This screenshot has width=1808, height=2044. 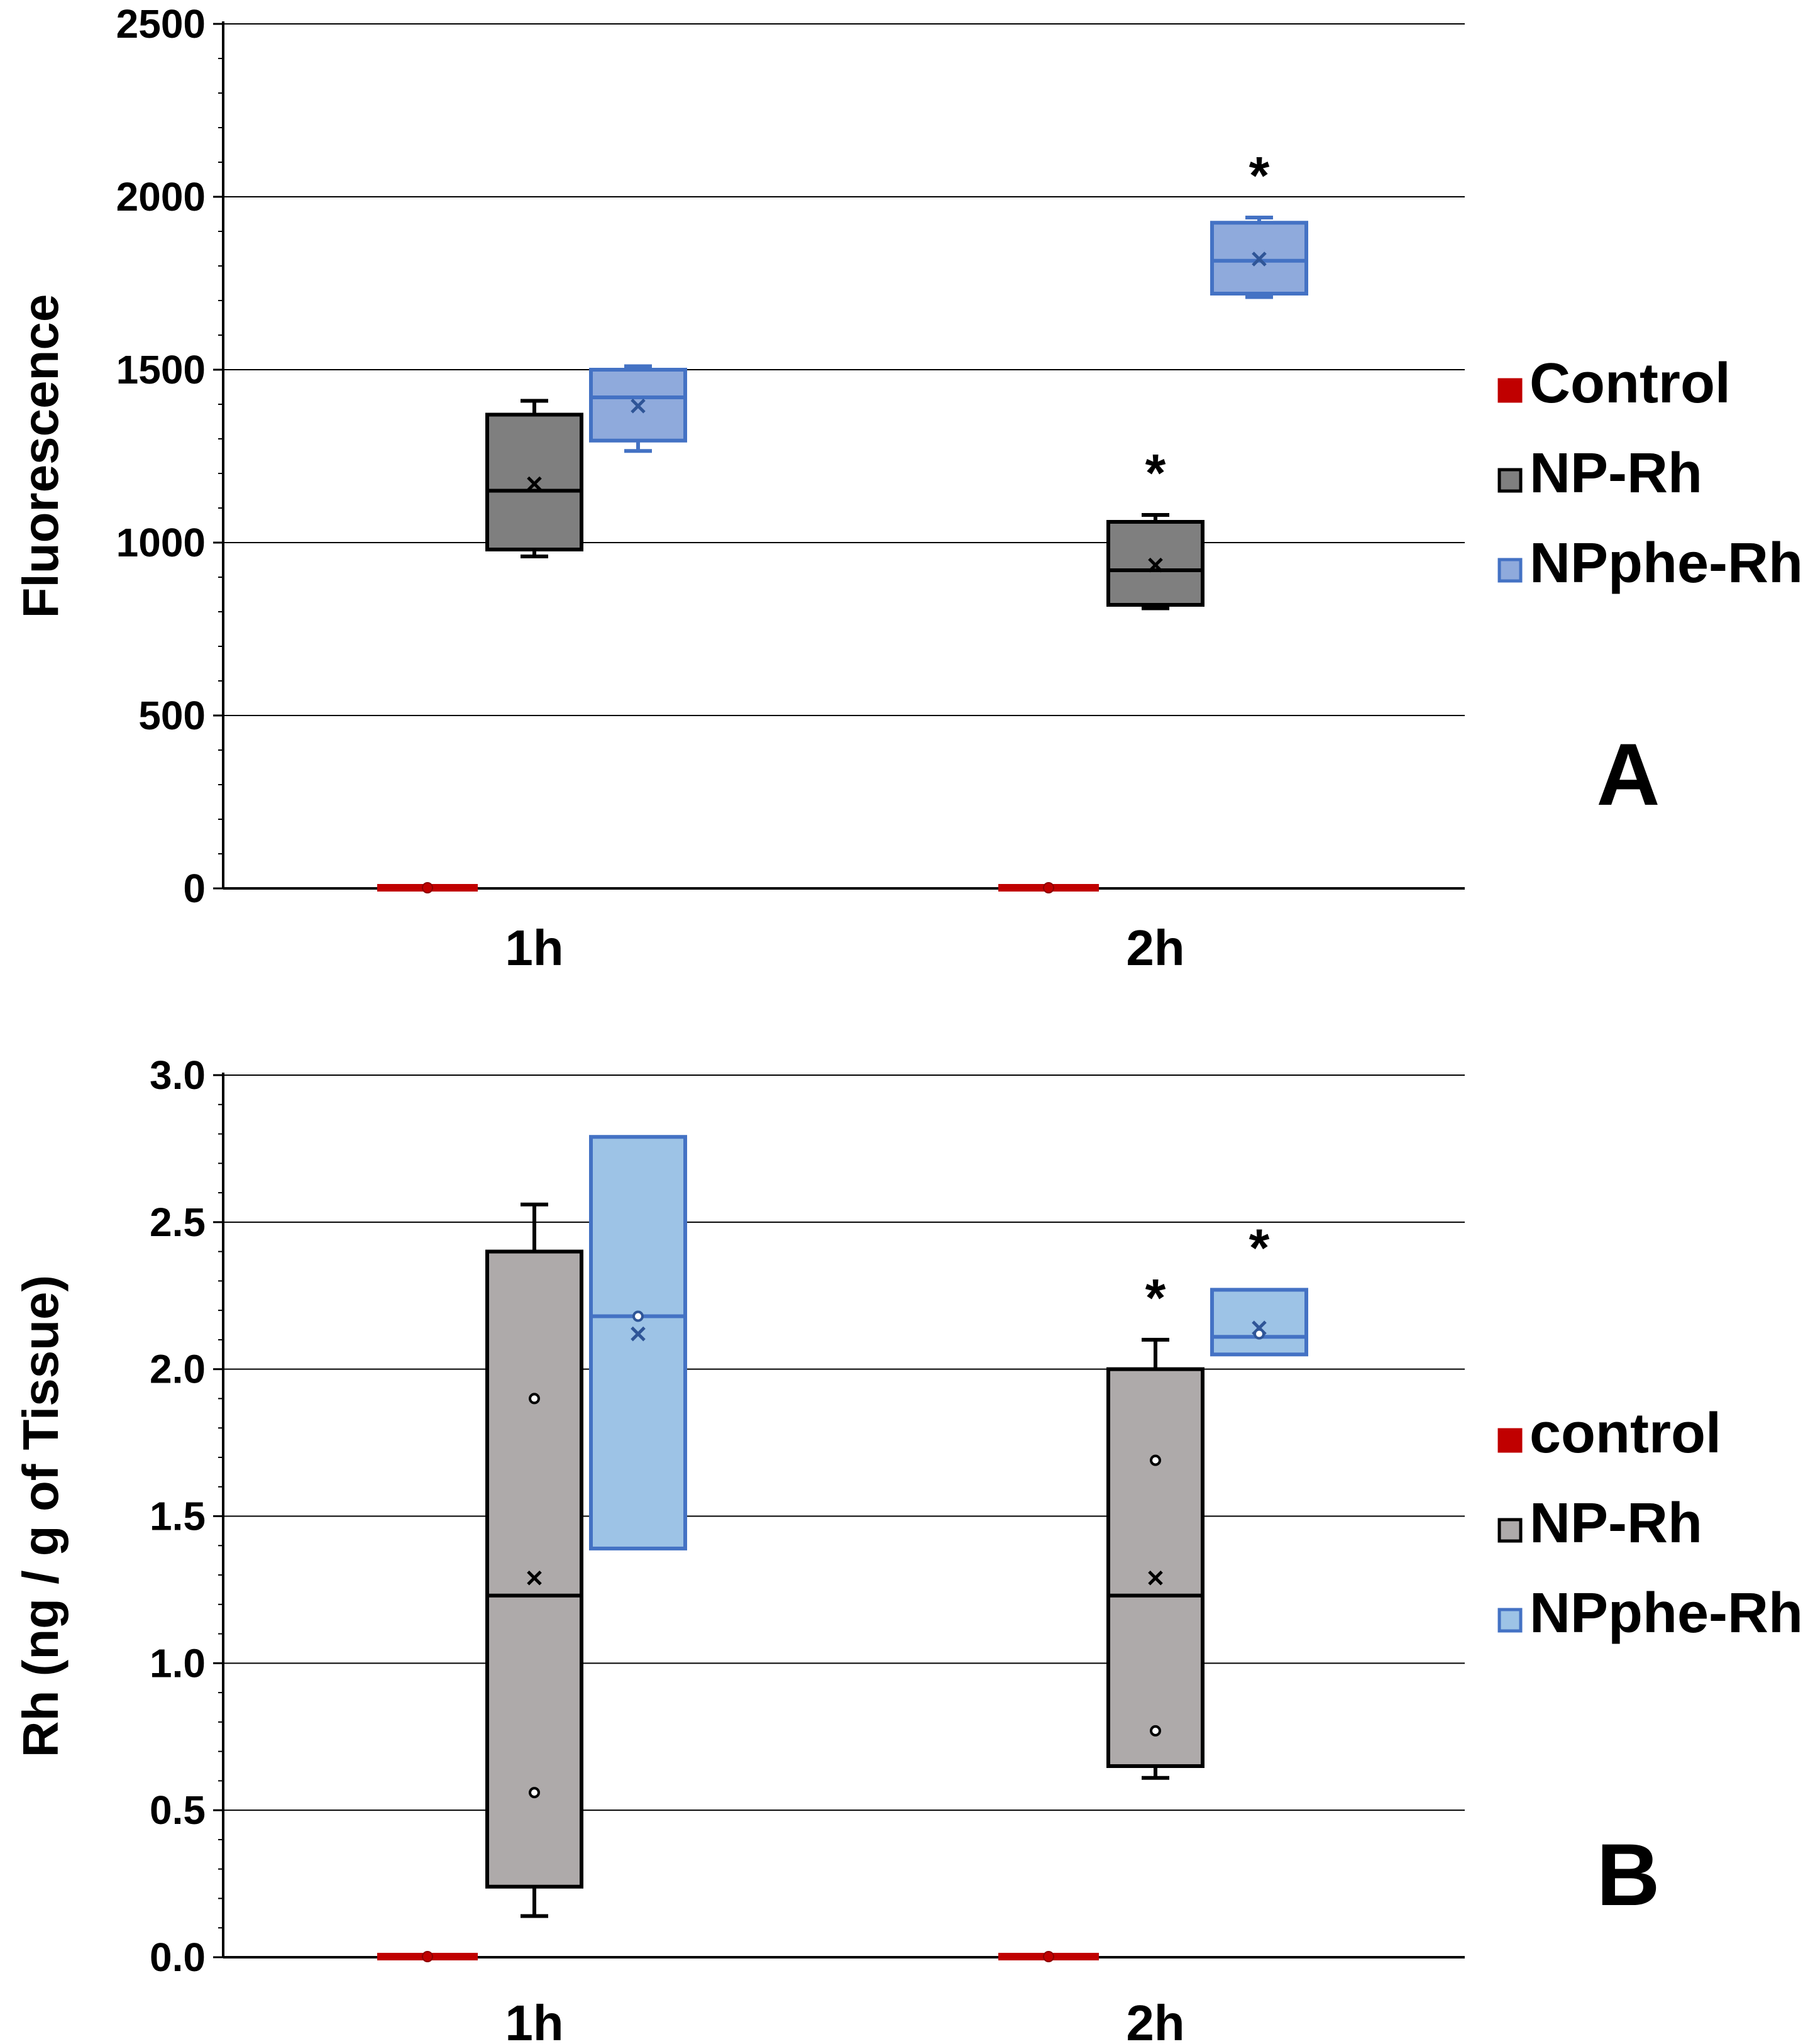 What do you see at coordinates (178, 1810) in the screenshot?
I see `y-tick-label: 0.5` at bounding box center [178, 1810].